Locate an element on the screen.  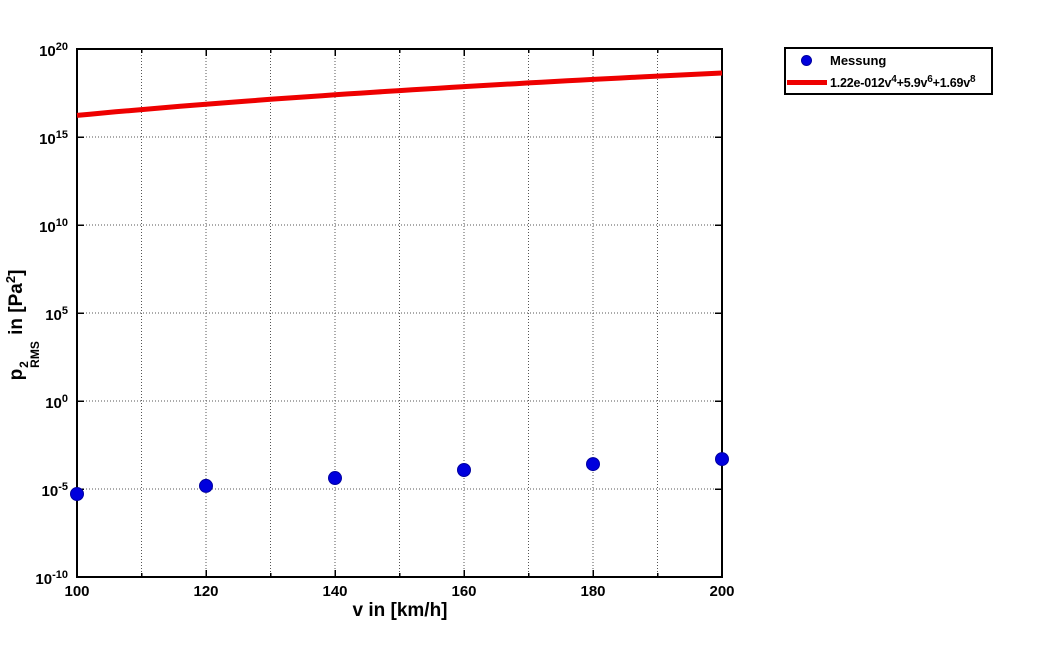
x-tick-label: 180 is located at coordinates (593, 591).